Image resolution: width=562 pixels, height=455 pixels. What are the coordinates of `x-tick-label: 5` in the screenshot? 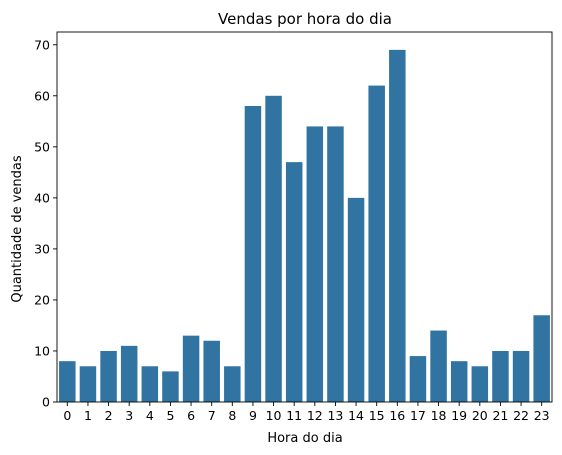 It's located at (170, 415).